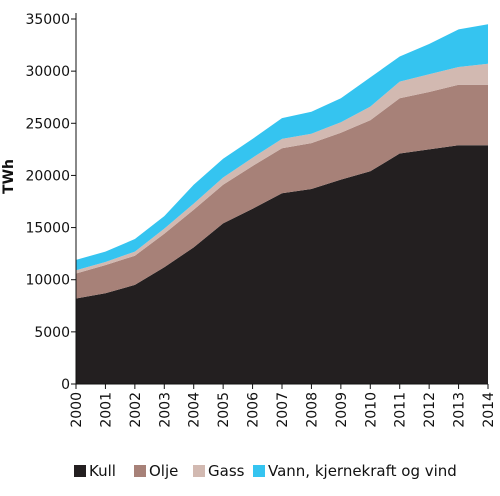 The width and height of the screenshot is (500, 496). Describe the element at coordinates (47, 72) in the screenshot. I see `y-tick-label: 30000` at that location.